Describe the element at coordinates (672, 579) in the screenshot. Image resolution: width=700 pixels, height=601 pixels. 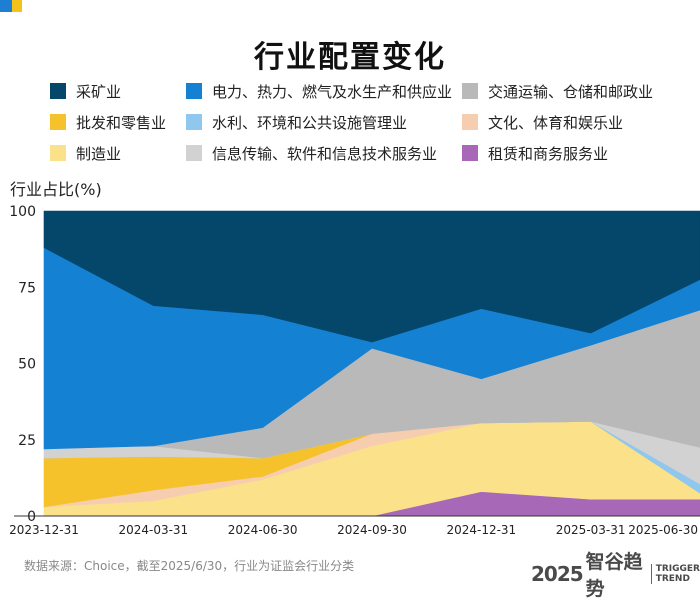
I see `brand-sub-line-2: TREND` at that location.